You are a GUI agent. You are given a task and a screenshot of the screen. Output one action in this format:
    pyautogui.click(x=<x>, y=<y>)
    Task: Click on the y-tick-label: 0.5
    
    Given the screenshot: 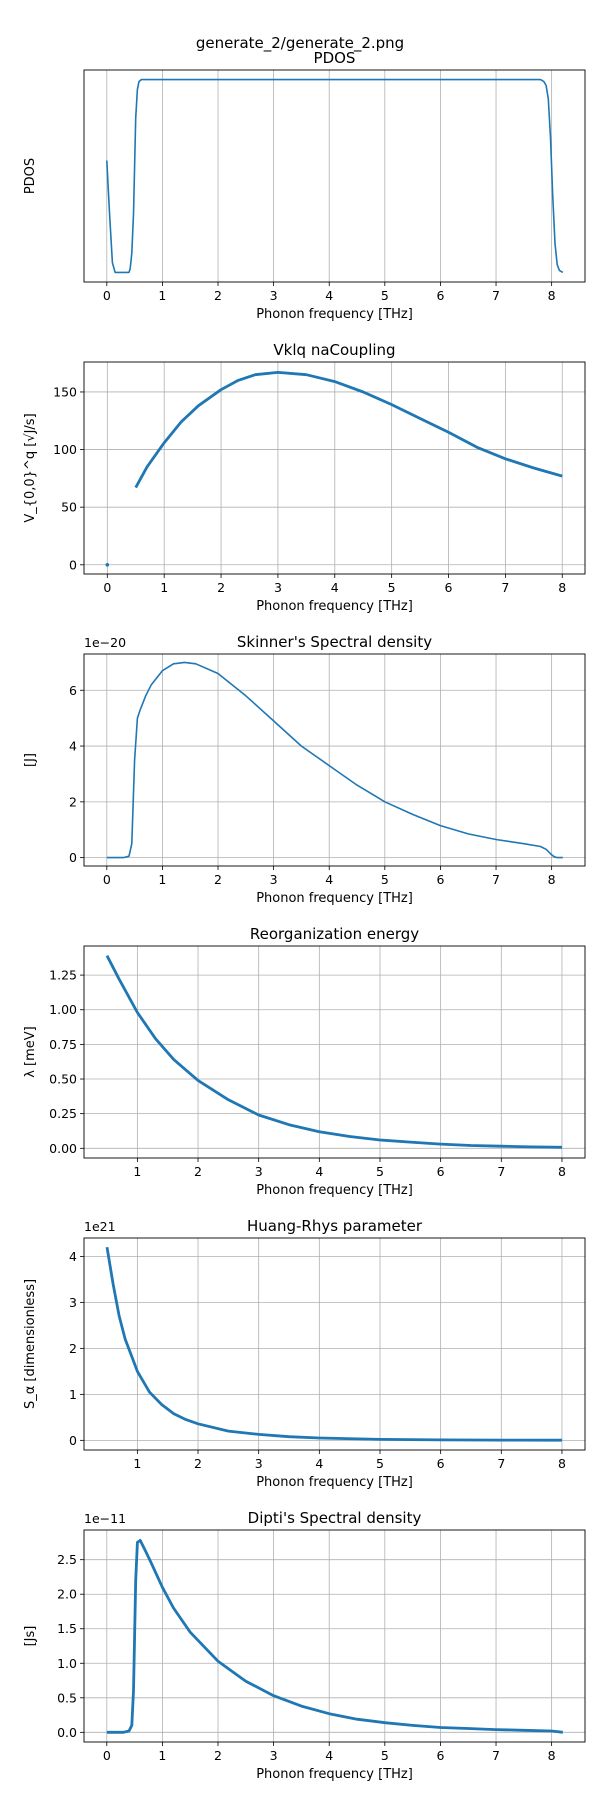 What is the action you would take?
    pyautogui.click(x=67, y=1697)
    